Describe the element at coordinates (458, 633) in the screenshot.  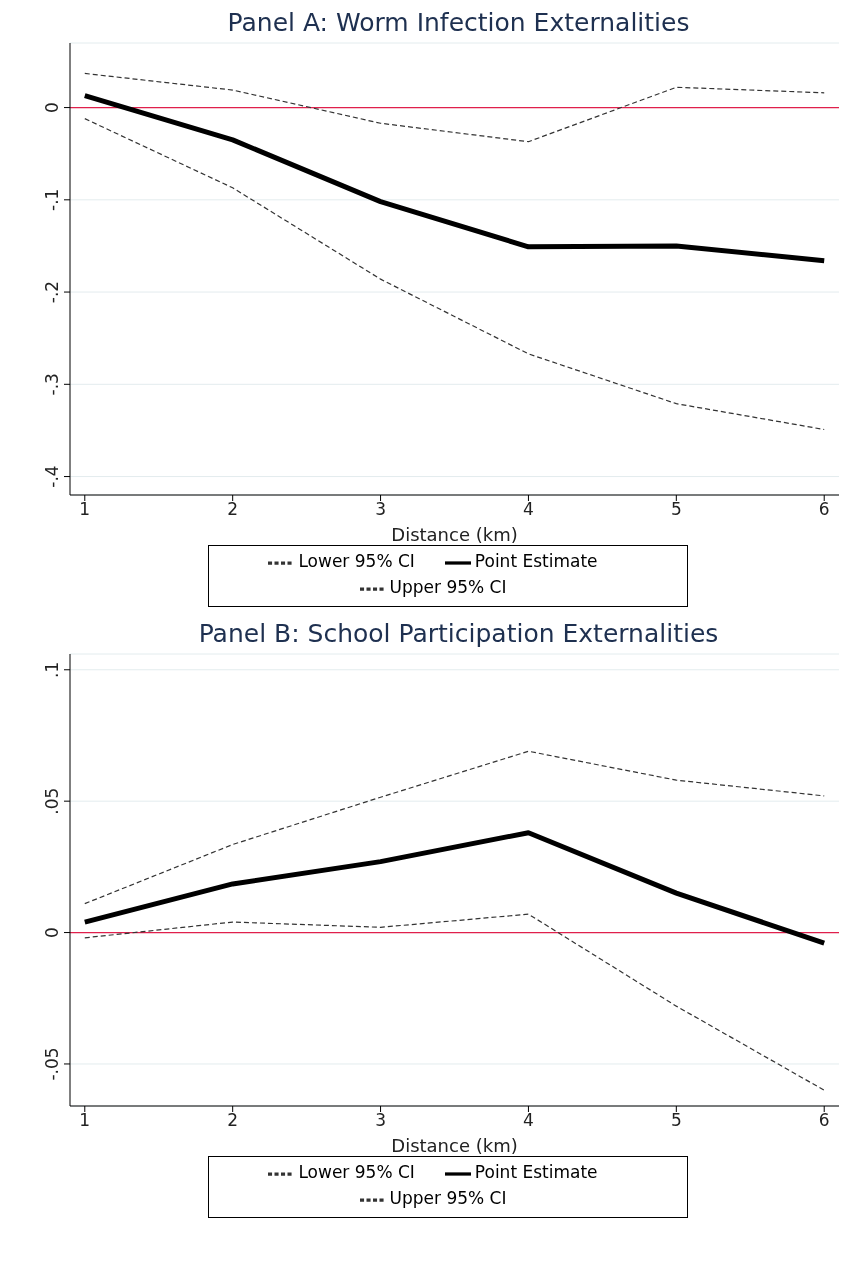
I see `chart-title: Panel B: School Participation Externalities` at that location.